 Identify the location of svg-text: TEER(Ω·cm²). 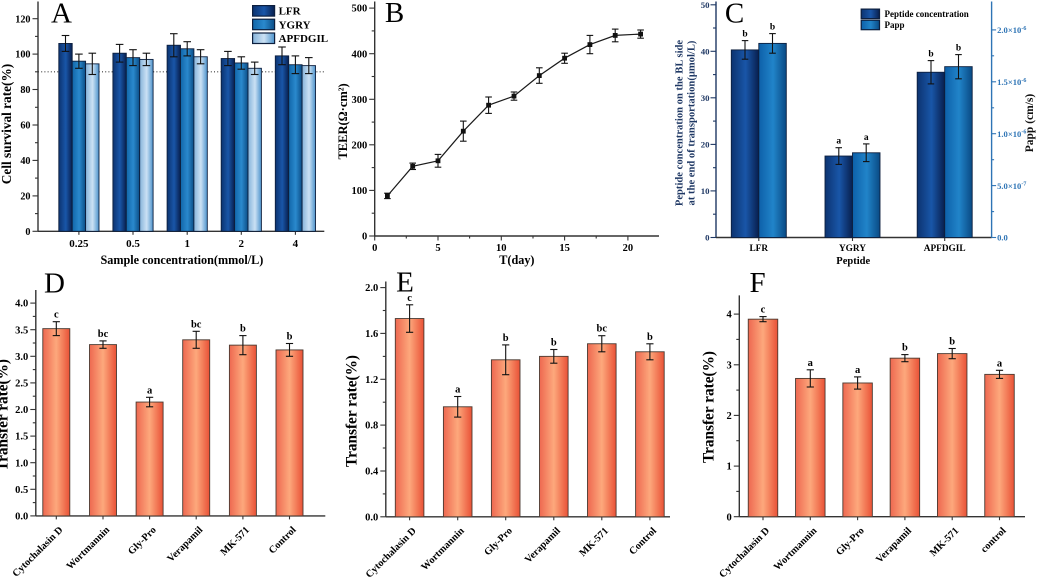
(343, 121).